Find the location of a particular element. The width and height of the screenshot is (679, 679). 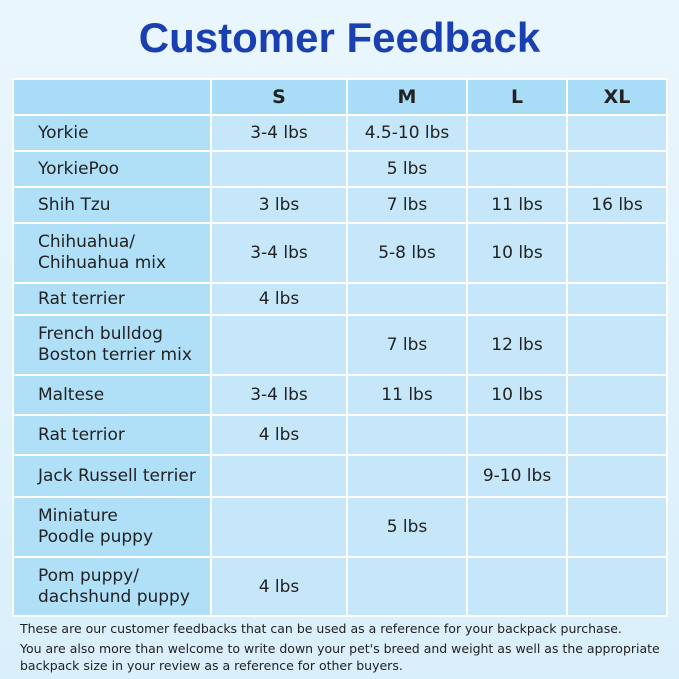

table-row: Jack Russell terrier 9-10 lbs is located at coordinates (340, 476).